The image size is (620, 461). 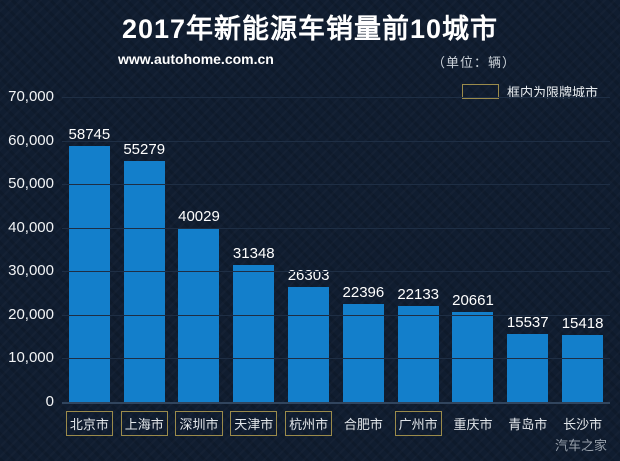 I want to click on x-axis-label-cell: 重庆市, so click(x=473, y=423).